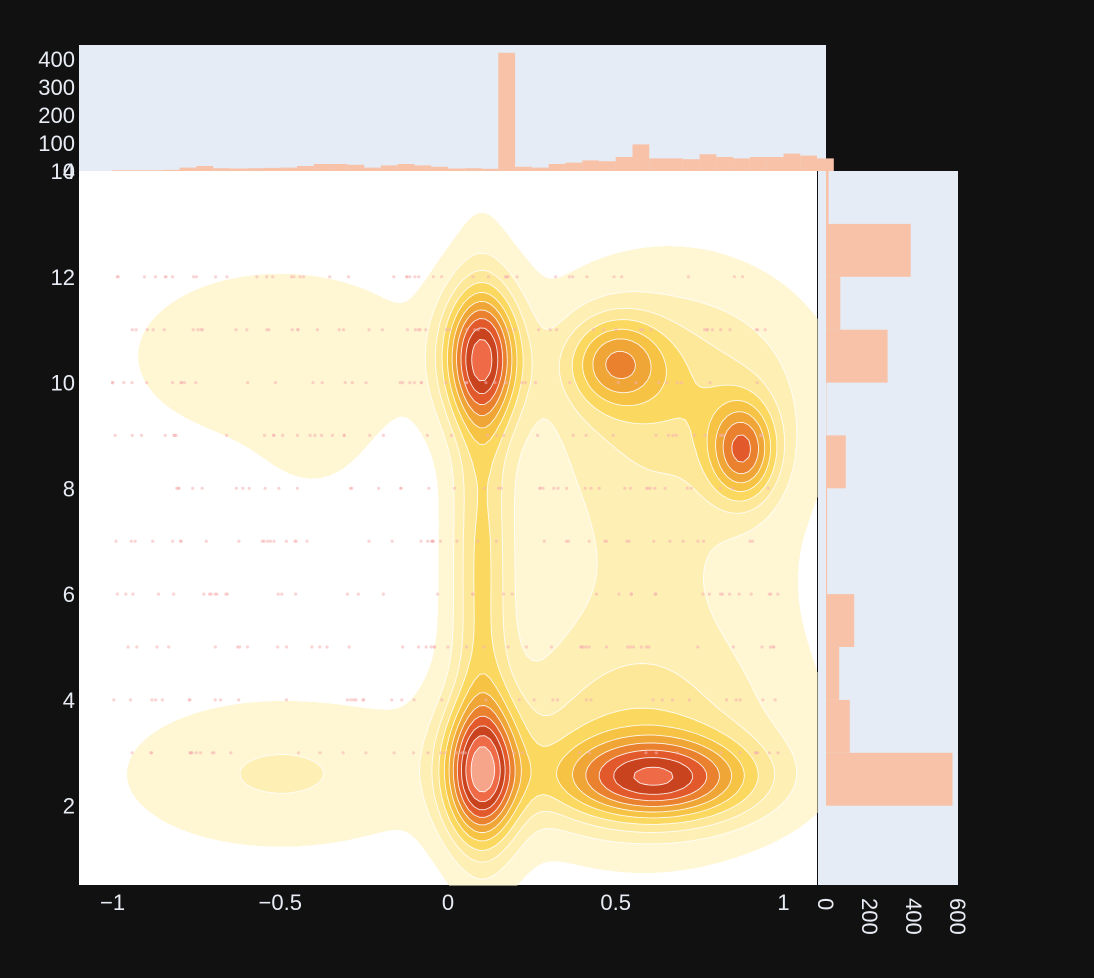  I want to click on y-marginal-tick-label: 0, so click(825, 904).